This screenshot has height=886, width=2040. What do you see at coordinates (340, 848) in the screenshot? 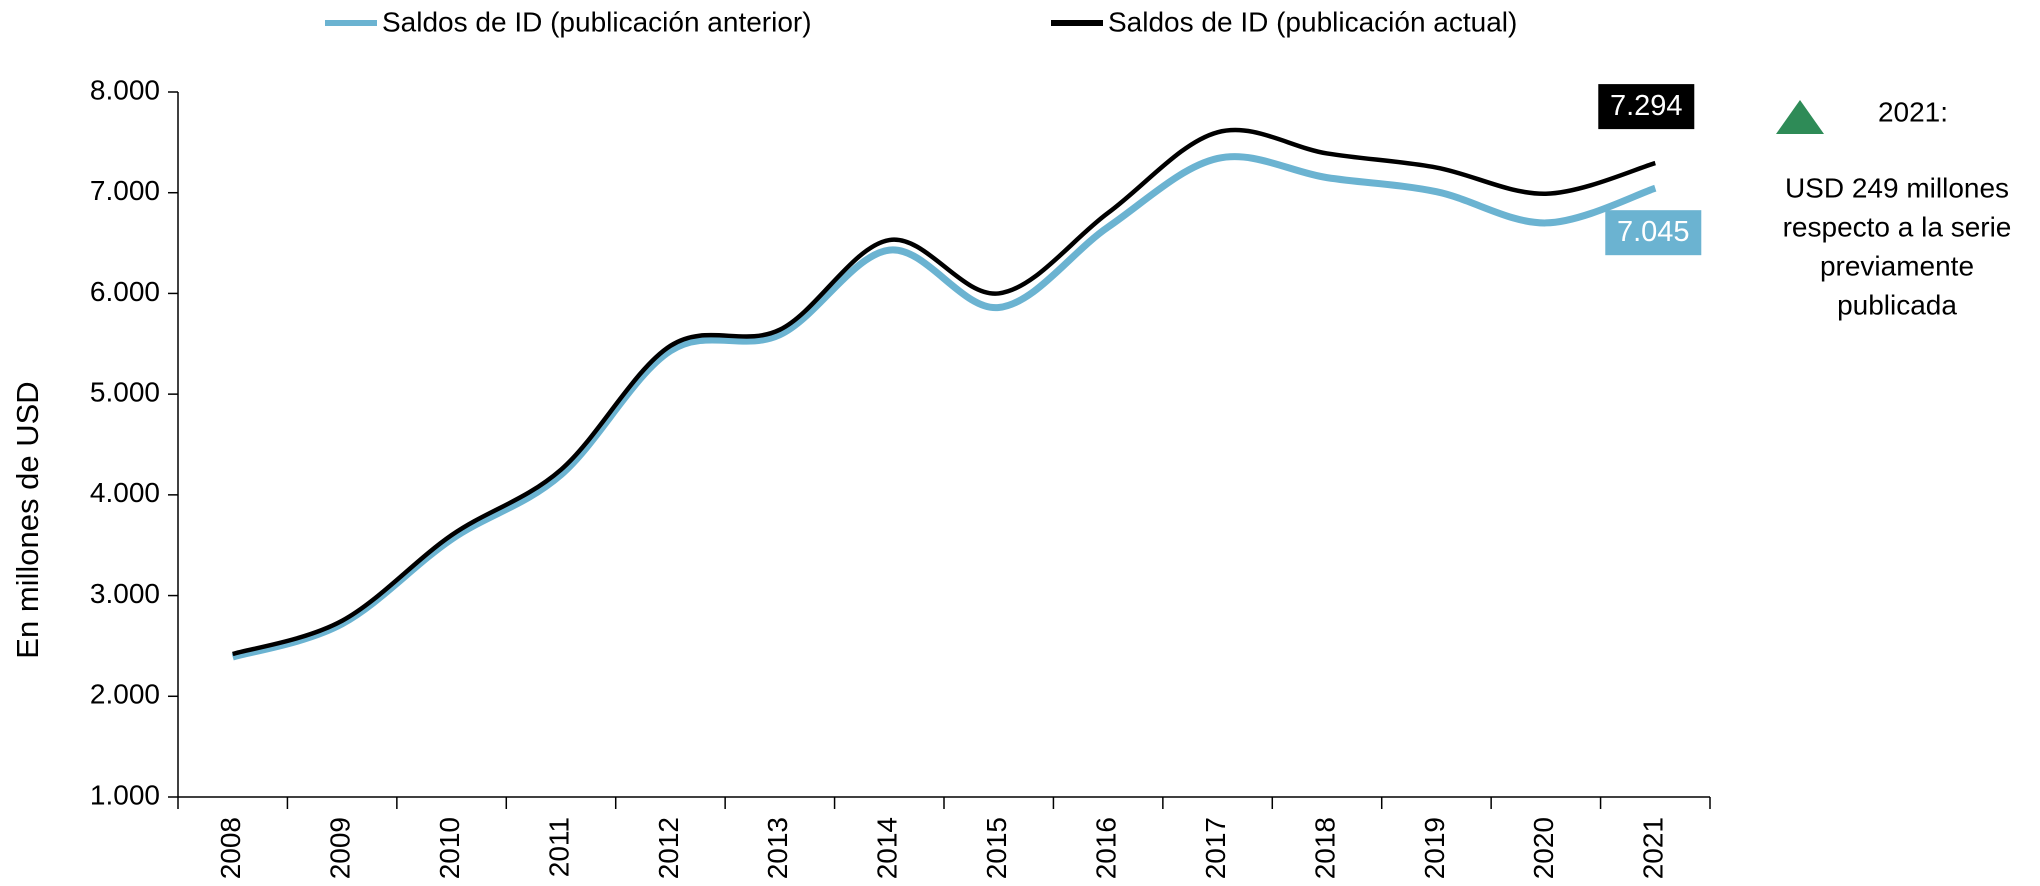
I see `x-tick-label: 2009` at bounding box center [340, 848].